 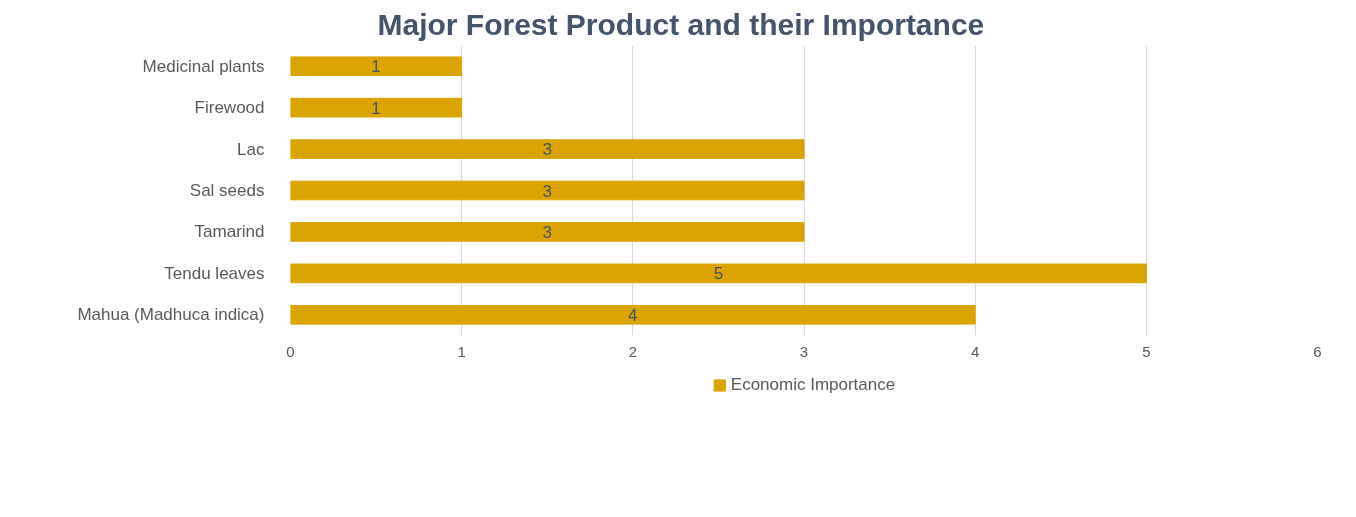 I want to click on y-tick-label: Medicinal plants, so click(x=203, y=66).